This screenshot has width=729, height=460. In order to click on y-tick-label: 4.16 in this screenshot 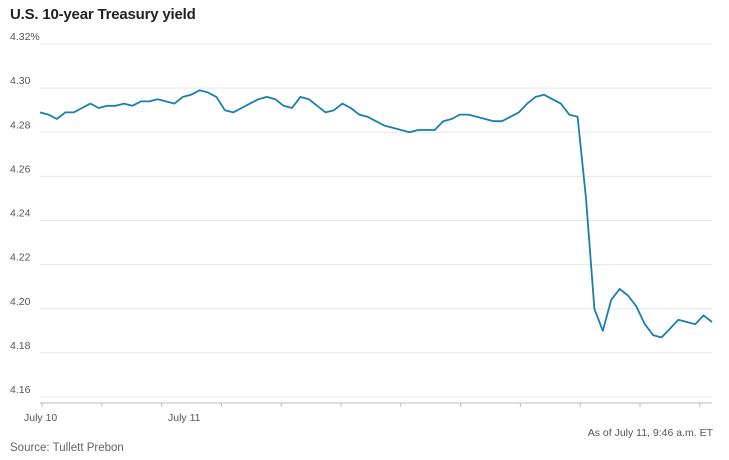, I will do `click(20, 390)`.